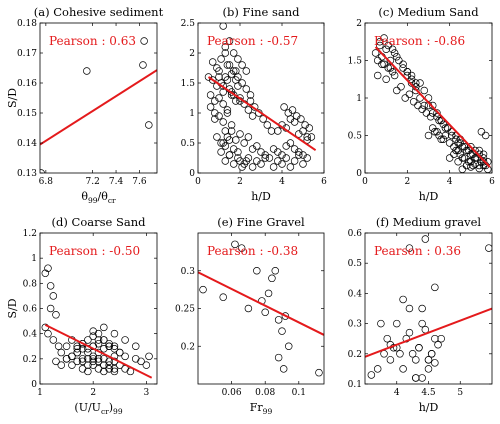  What do you see at coordinates (450, 182) in the screenshot?
I see `x-tick-label: 4` at bounding box center [450, 182].